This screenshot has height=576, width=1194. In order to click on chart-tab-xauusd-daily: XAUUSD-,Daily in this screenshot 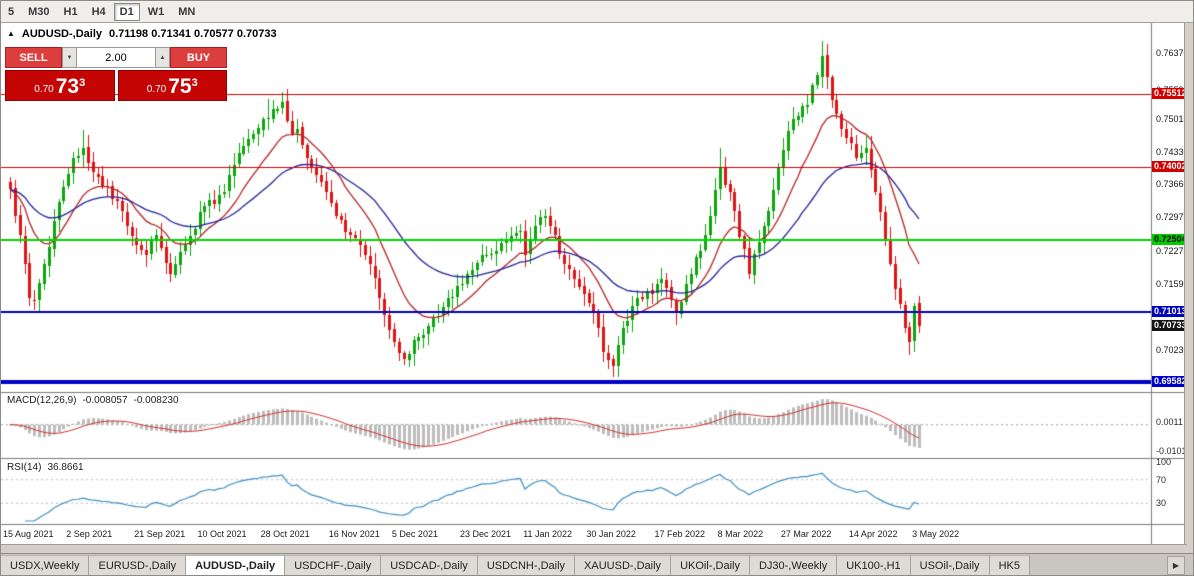, I will do `click(623, 565)`.